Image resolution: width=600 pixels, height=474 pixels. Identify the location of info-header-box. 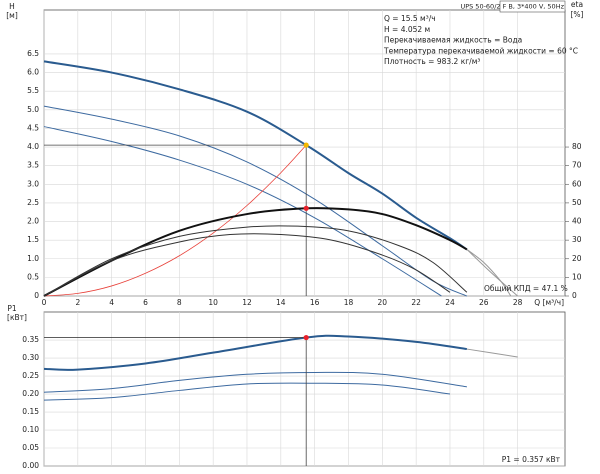
(532, 6).